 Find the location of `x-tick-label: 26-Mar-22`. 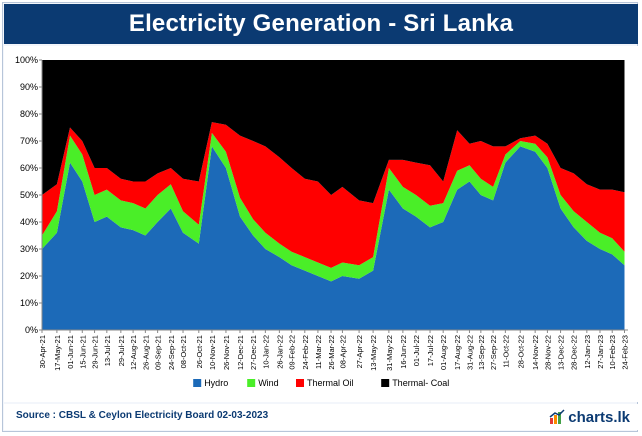

x-tick-label: 26-Mar-22 is located at coordinates (331, 352).